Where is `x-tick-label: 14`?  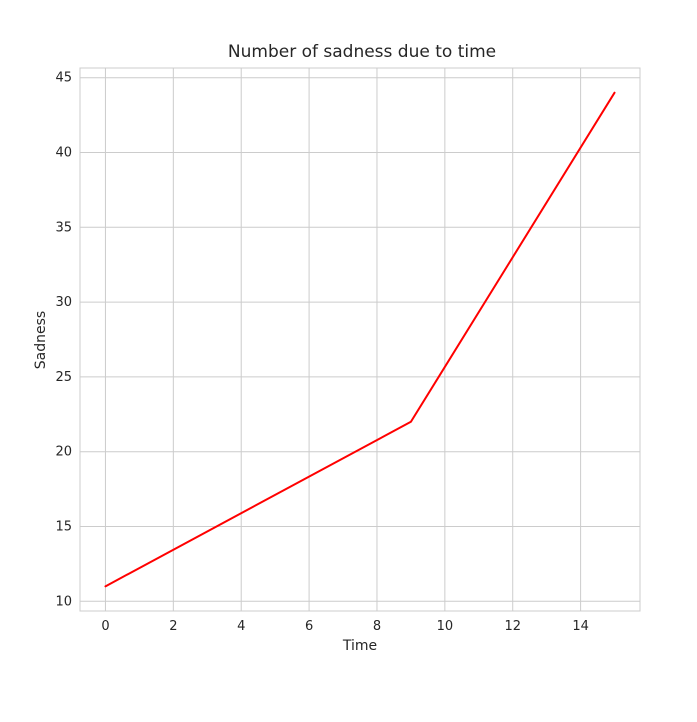
x-tick-label: 14 is located at coordinates (580, 626).